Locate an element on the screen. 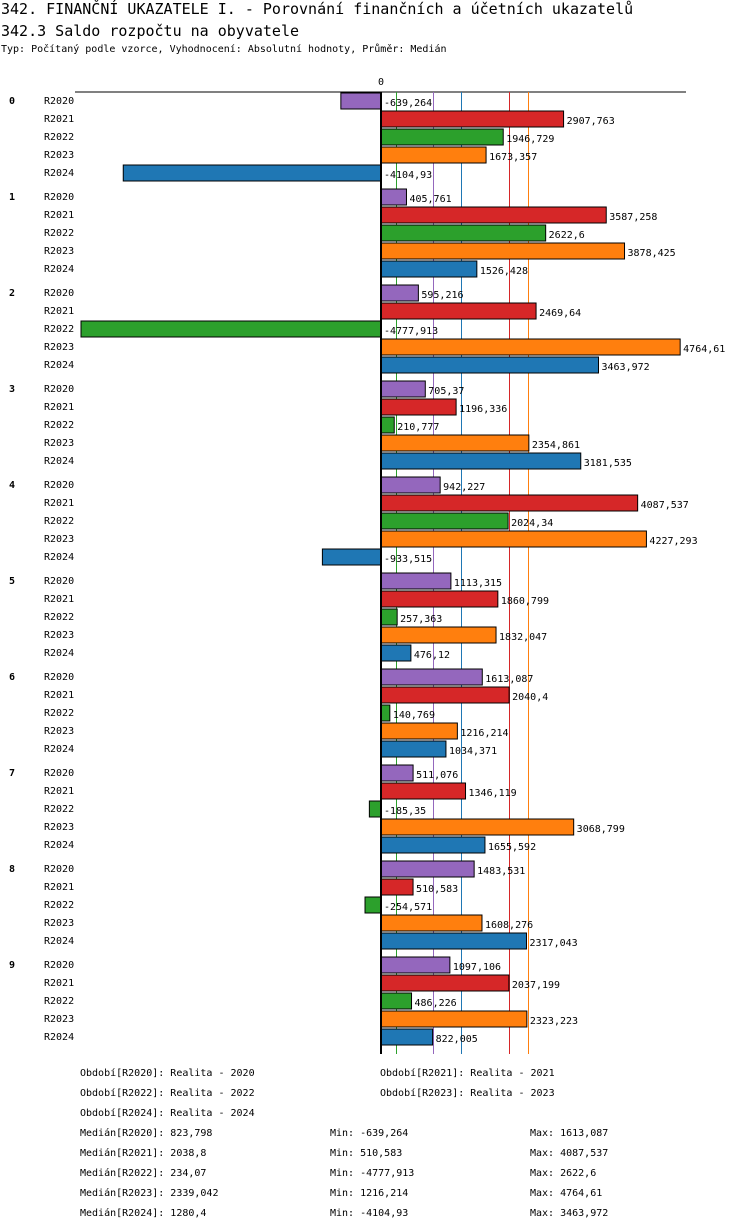  category-label: 5 is located at coordinates (12, 581).